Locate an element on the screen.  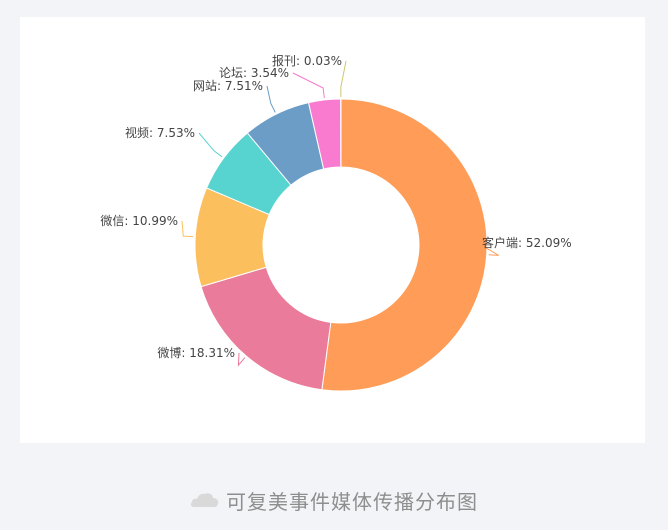
leader-line-客户端 is located at coordinates (488, 249).